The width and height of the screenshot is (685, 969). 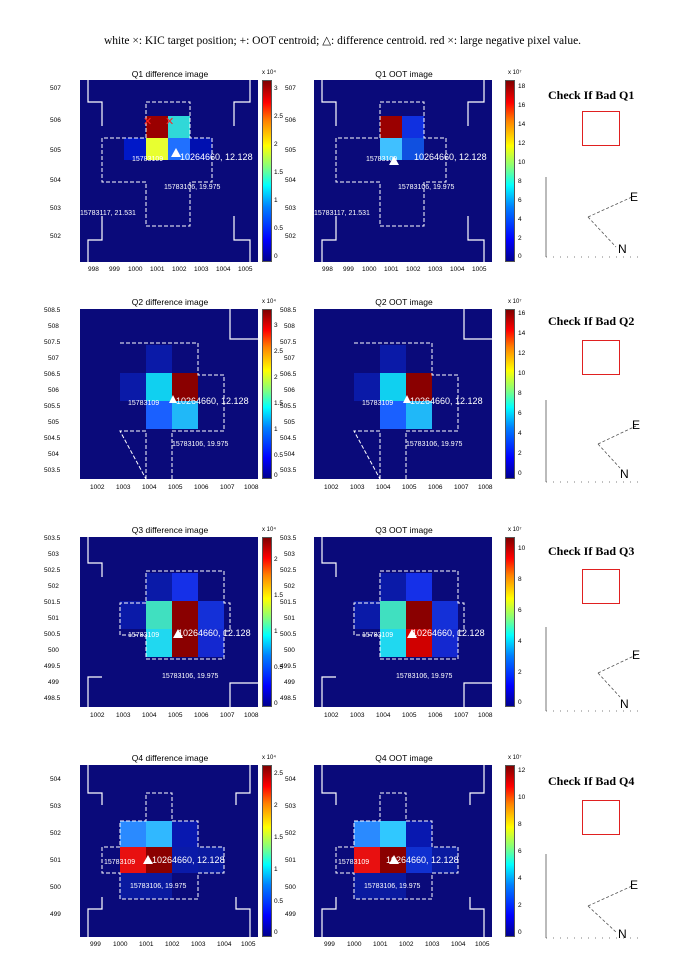 I want to click on x-tick: 1006, so click(x=201, y=715).